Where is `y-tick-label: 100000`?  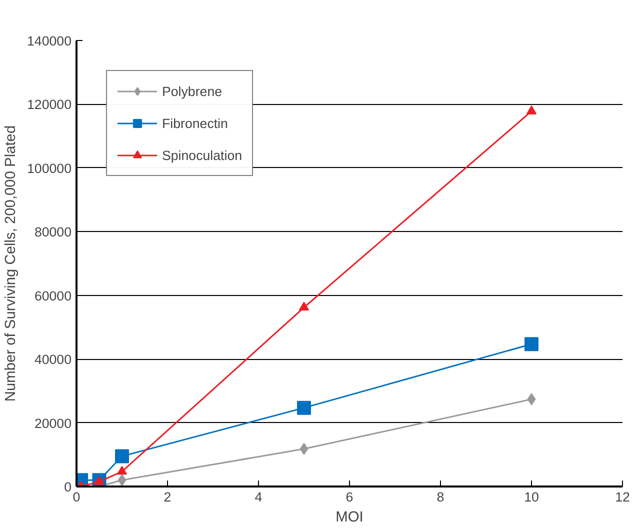 y-tick-label: 100000 is located at coordinates (49, 168).